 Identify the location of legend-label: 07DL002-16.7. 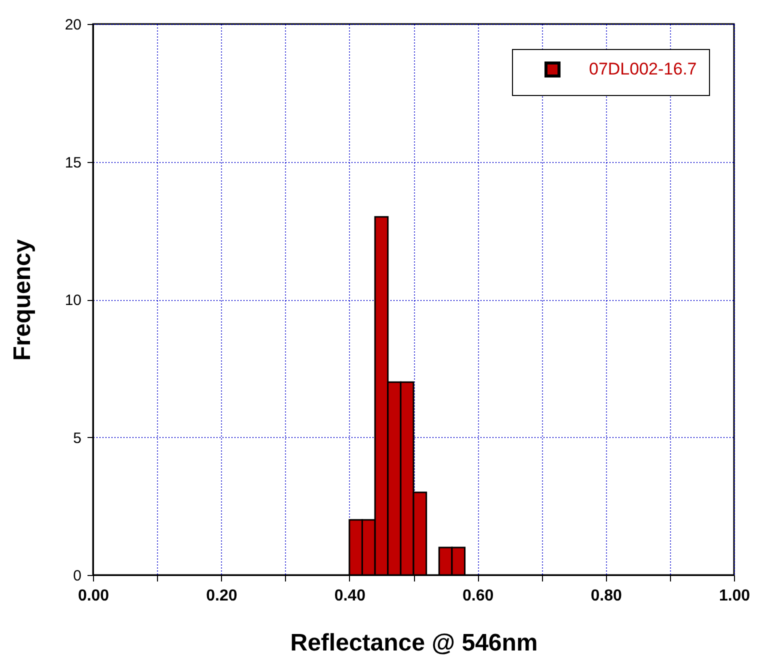
(643, 69).